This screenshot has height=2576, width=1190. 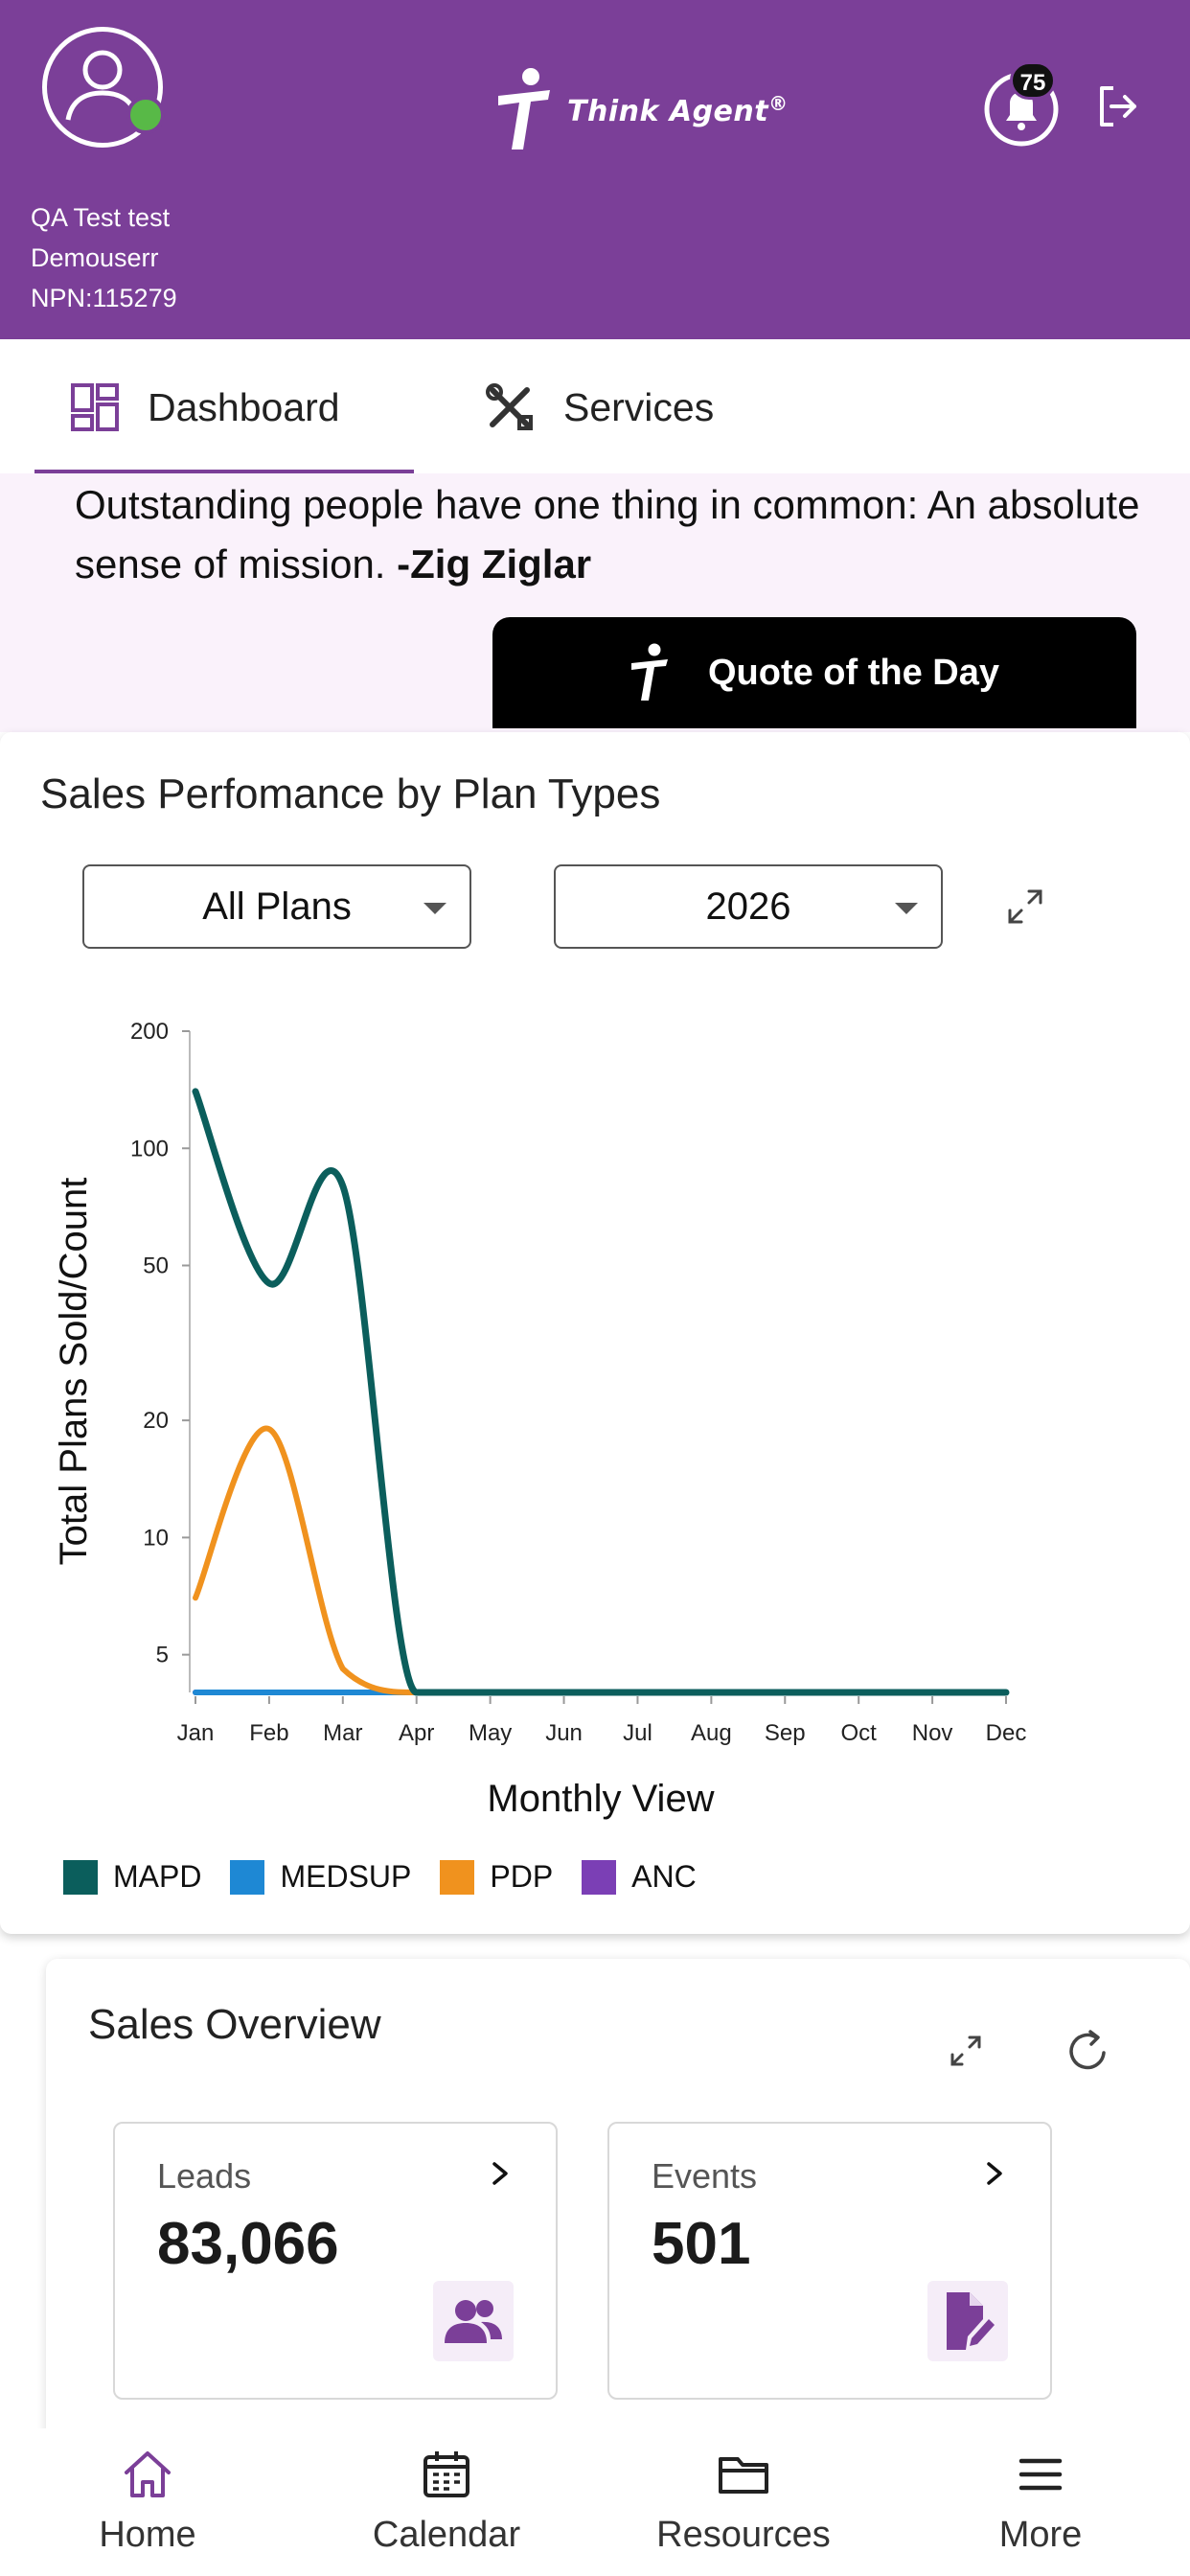 I want to click on brand-logo: Think Agent®, so click(x=641, y=110).